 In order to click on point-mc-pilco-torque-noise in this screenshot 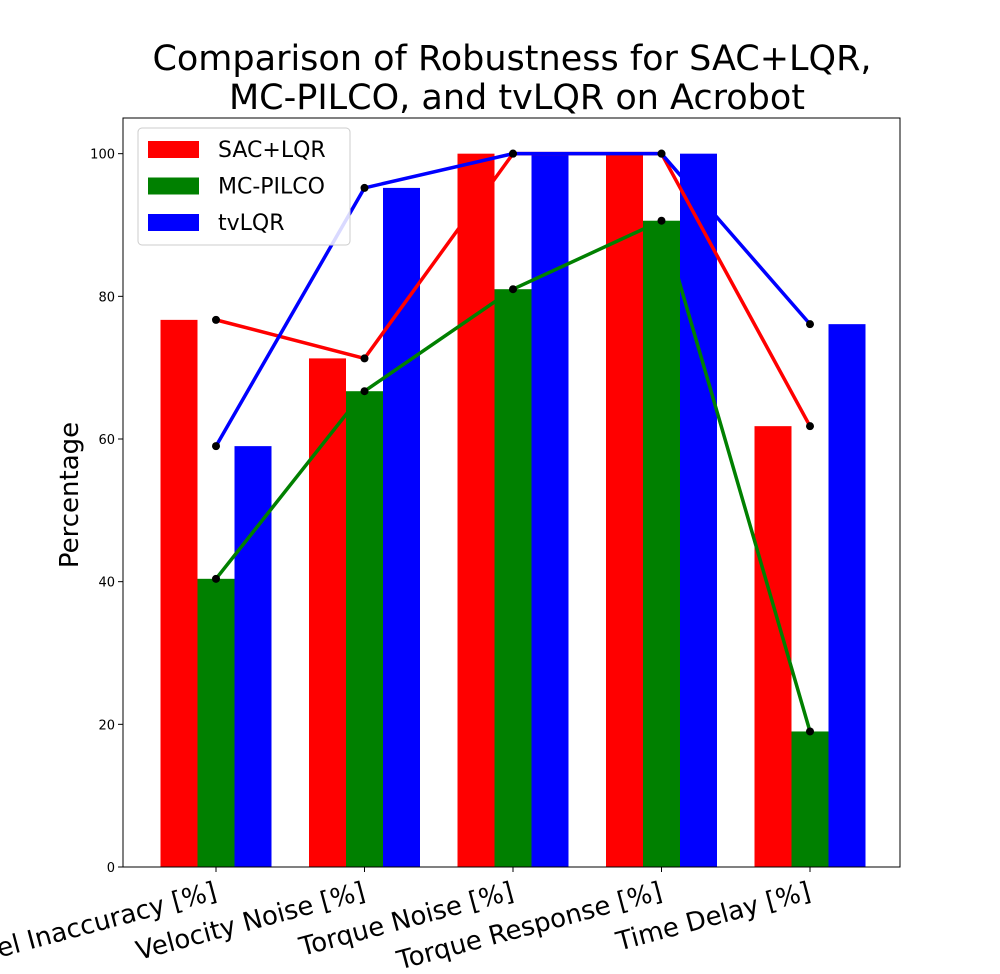, I will do `click(513, 289)`.